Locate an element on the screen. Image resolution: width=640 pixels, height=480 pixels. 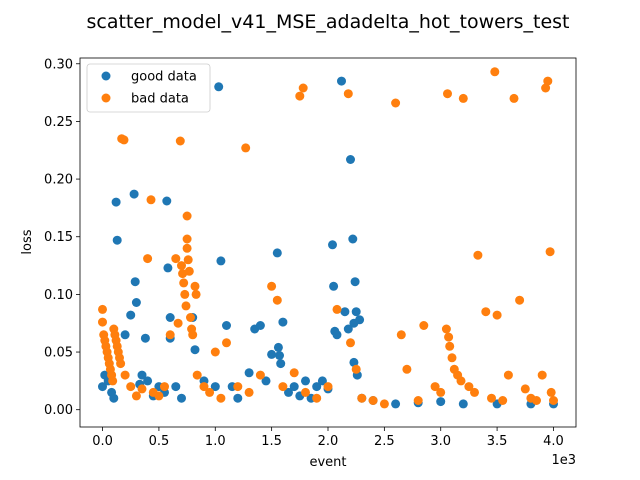
x-offset-label: 1e3 is located at coordinates (563, 460).